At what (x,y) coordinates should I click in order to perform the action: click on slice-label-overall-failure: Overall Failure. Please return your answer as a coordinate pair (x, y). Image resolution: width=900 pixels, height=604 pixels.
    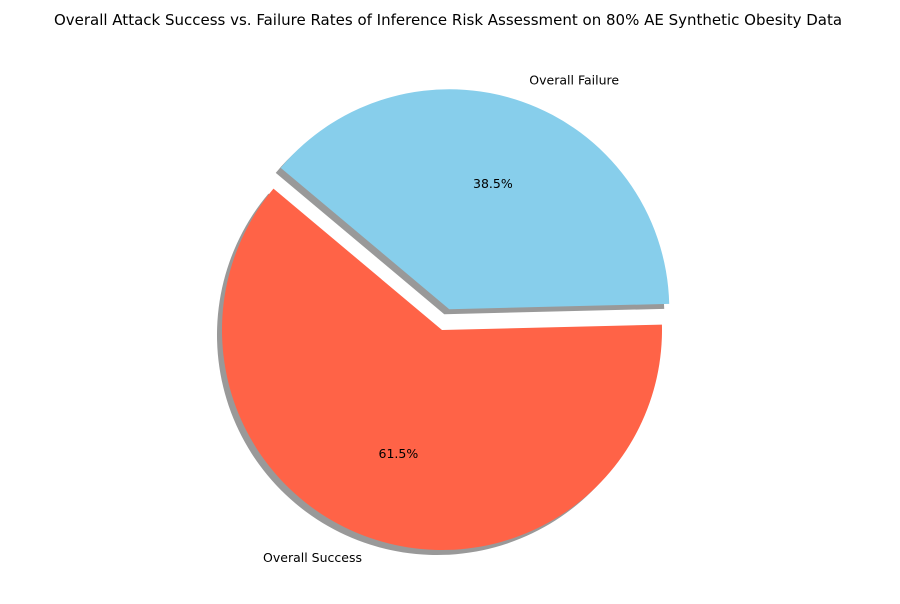
    Looking at the image, I should click on (574, 79).